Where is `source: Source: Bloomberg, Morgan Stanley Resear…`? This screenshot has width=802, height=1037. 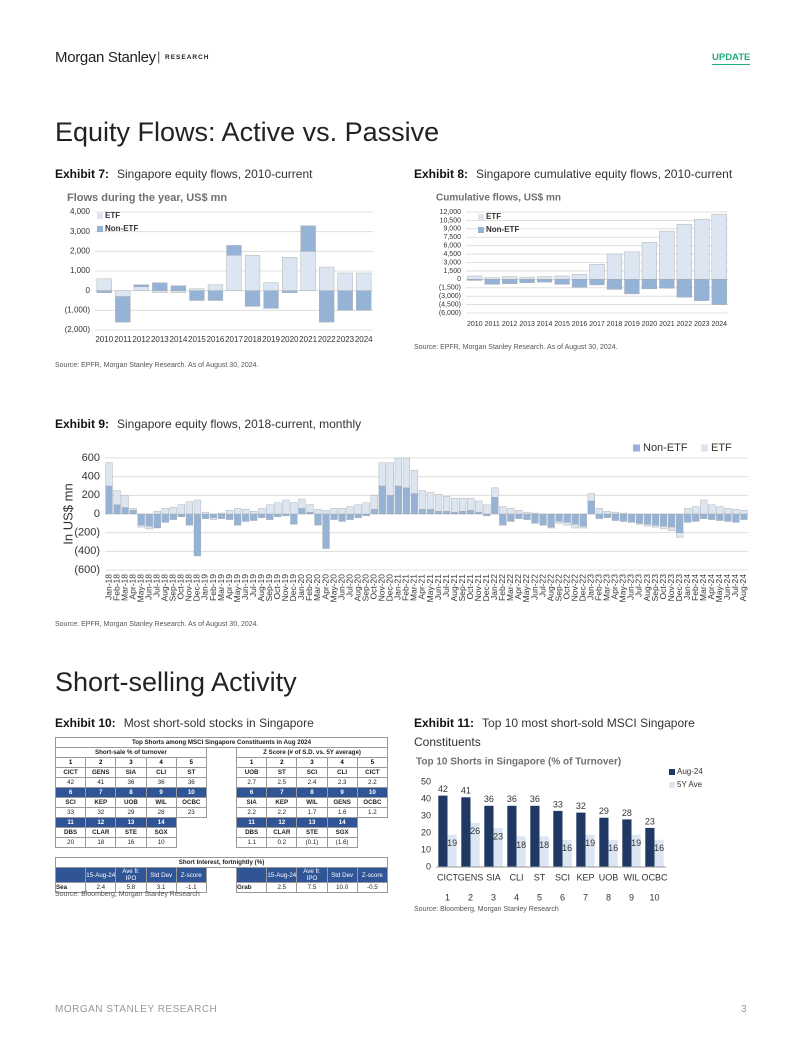
source: Source: Bloomberg, Morgan Stanley Resear… is located at coordinates (127, 894).